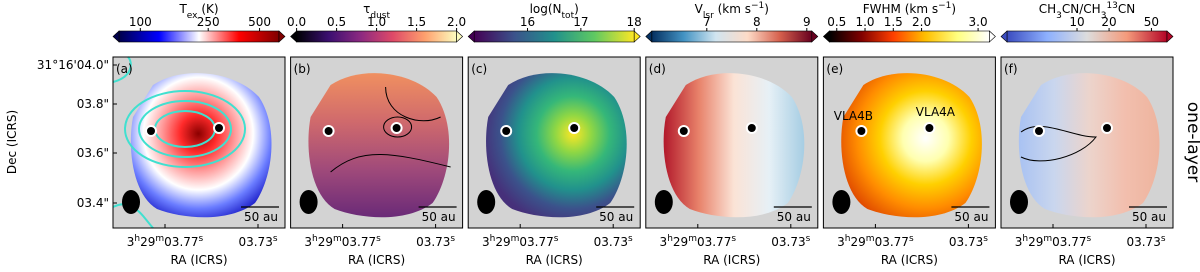 The image size is (1200, 272). I want to click on panel-label: (b), so click(302, 69).